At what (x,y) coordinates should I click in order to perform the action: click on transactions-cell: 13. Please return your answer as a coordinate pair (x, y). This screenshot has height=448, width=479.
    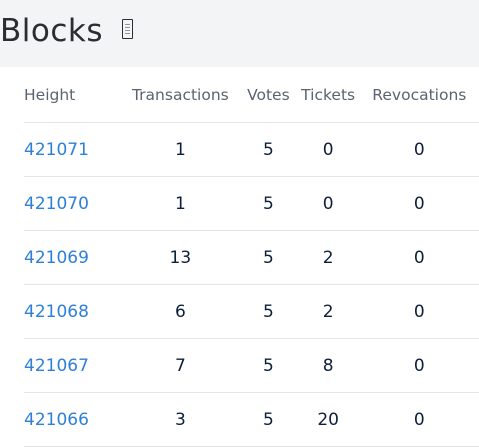
    Looking at the image, I should click on (180, 257).